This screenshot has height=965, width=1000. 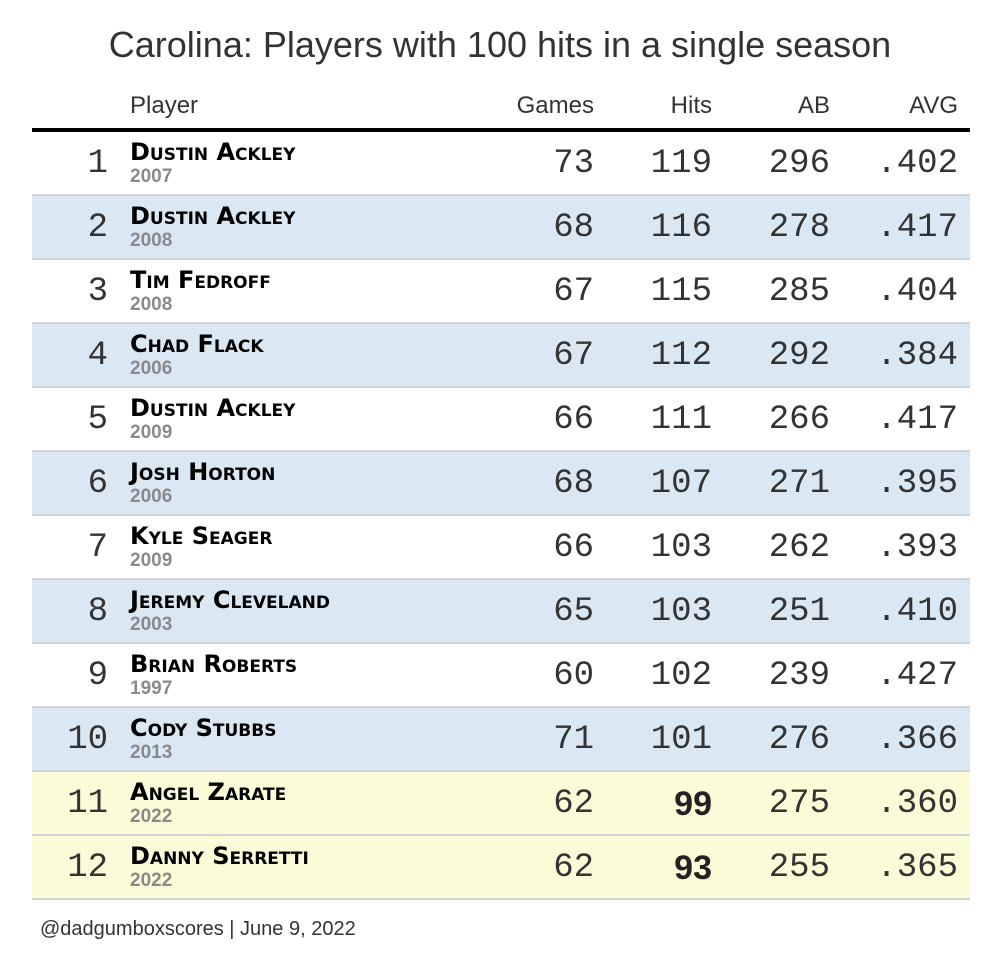 I want to click on ab-cell: 239, so click(x=799, y=676).